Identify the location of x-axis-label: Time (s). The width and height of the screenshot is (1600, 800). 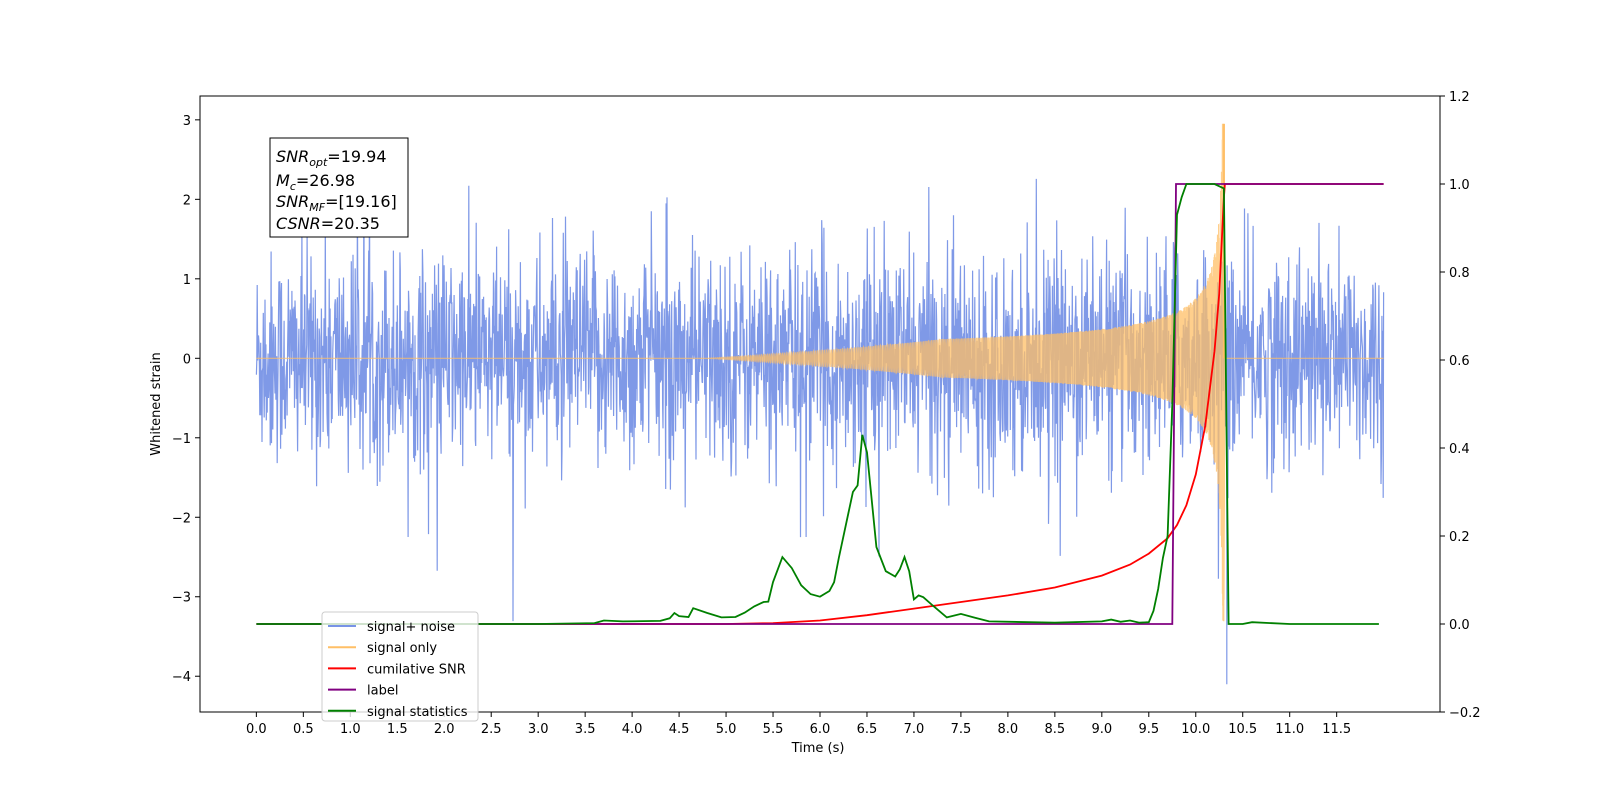
(818, 748).